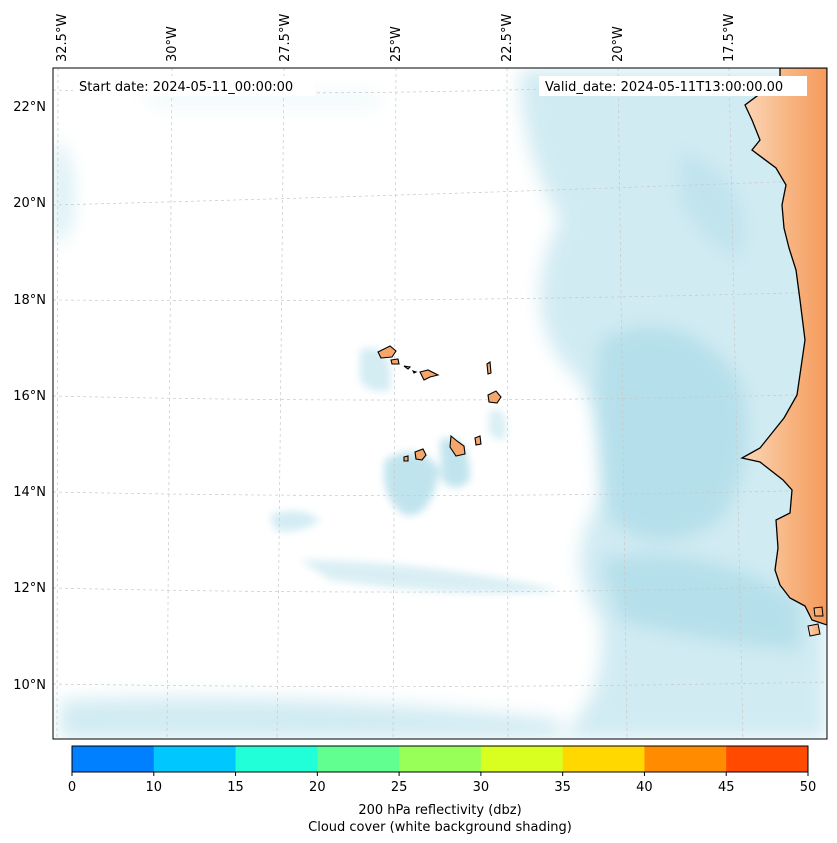 The image size is (837, 843). I want to click on colorbar-tick-label: 35, so click(562, 787).